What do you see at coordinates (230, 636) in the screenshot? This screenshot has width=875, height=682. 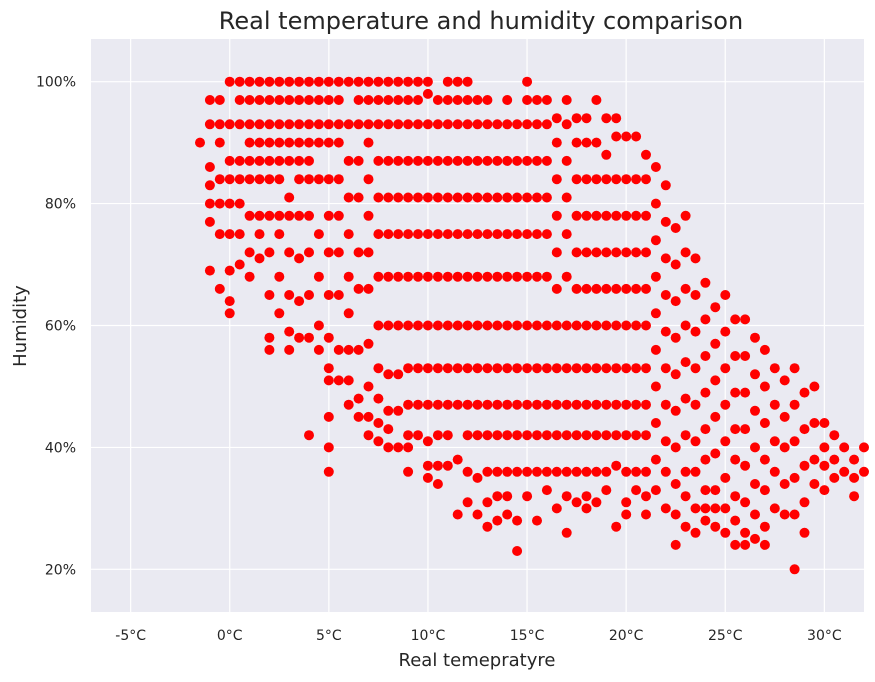 I see `x-tick-label: 0°C` at bounding box center [230, 636].